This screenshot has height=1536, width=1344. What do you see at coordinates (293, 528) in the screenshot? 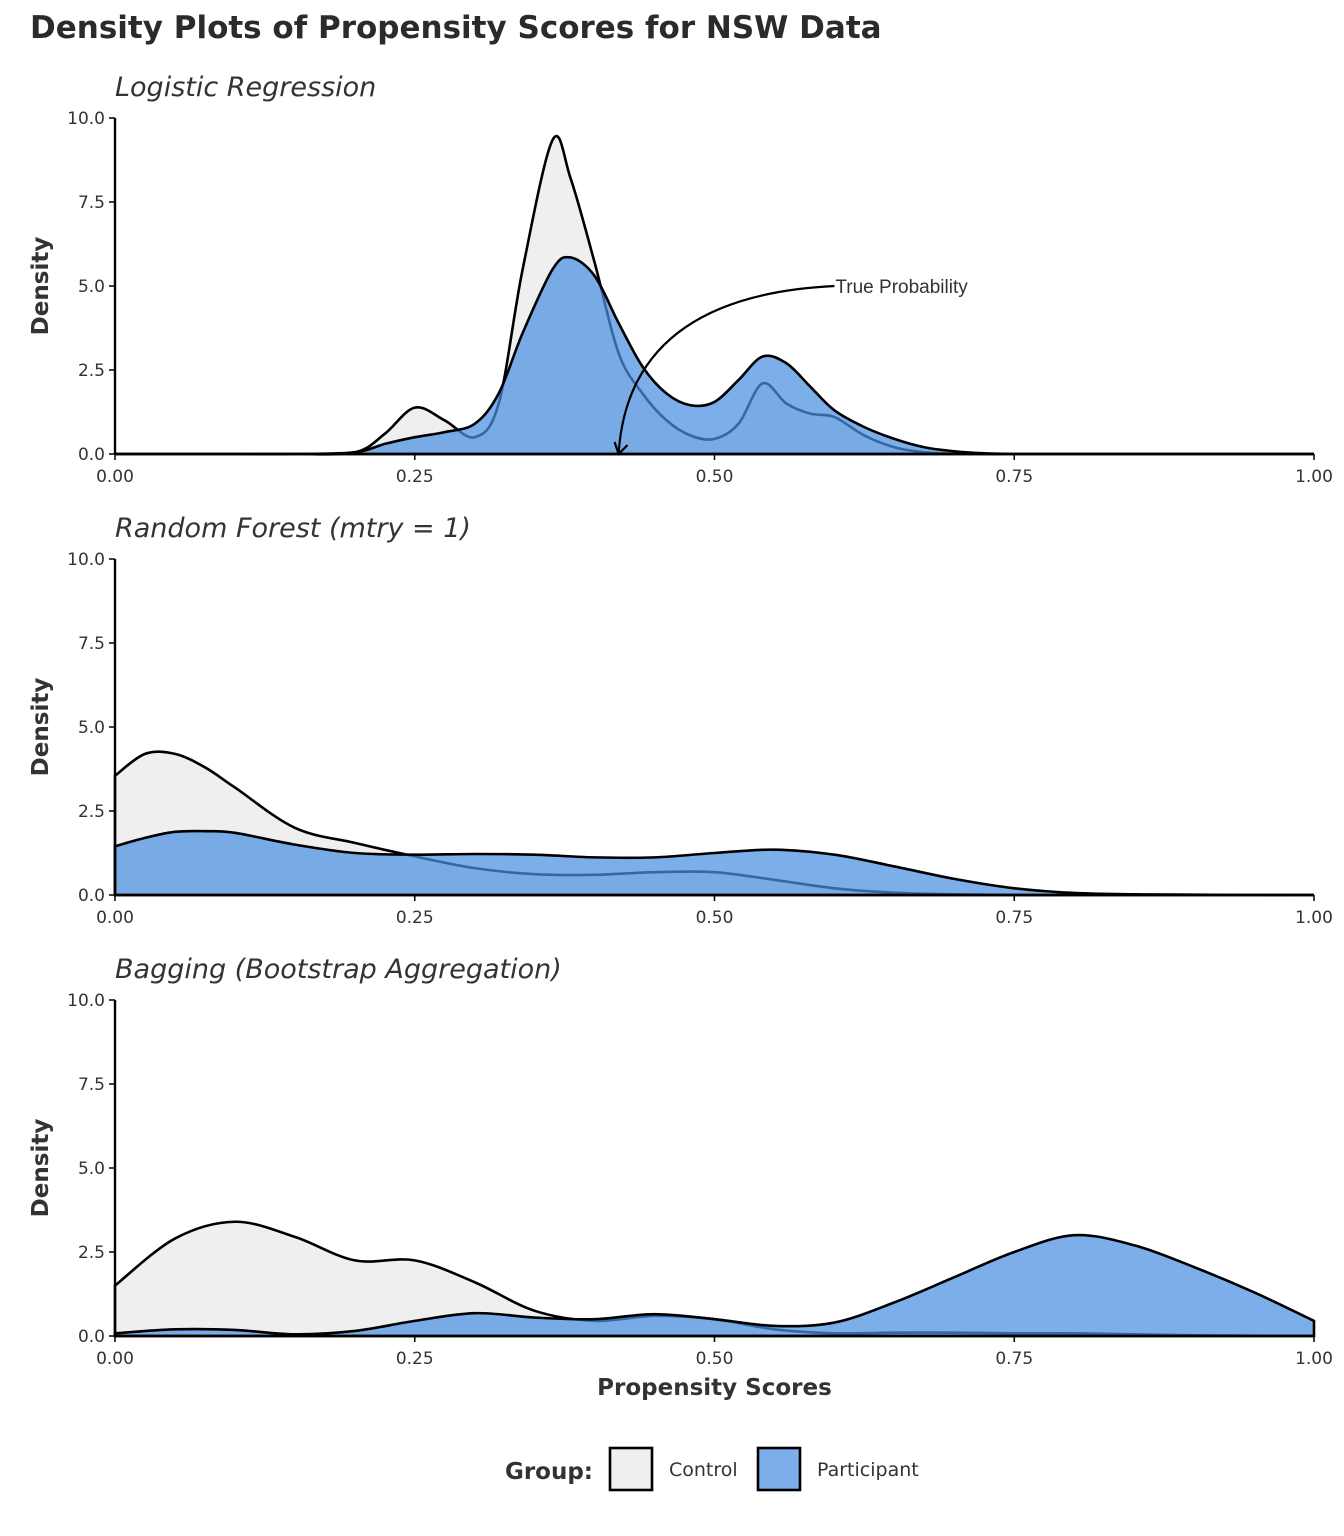
I see `panel-title: Random Forest (mtry = 1)` at bounding box center [293, 528].